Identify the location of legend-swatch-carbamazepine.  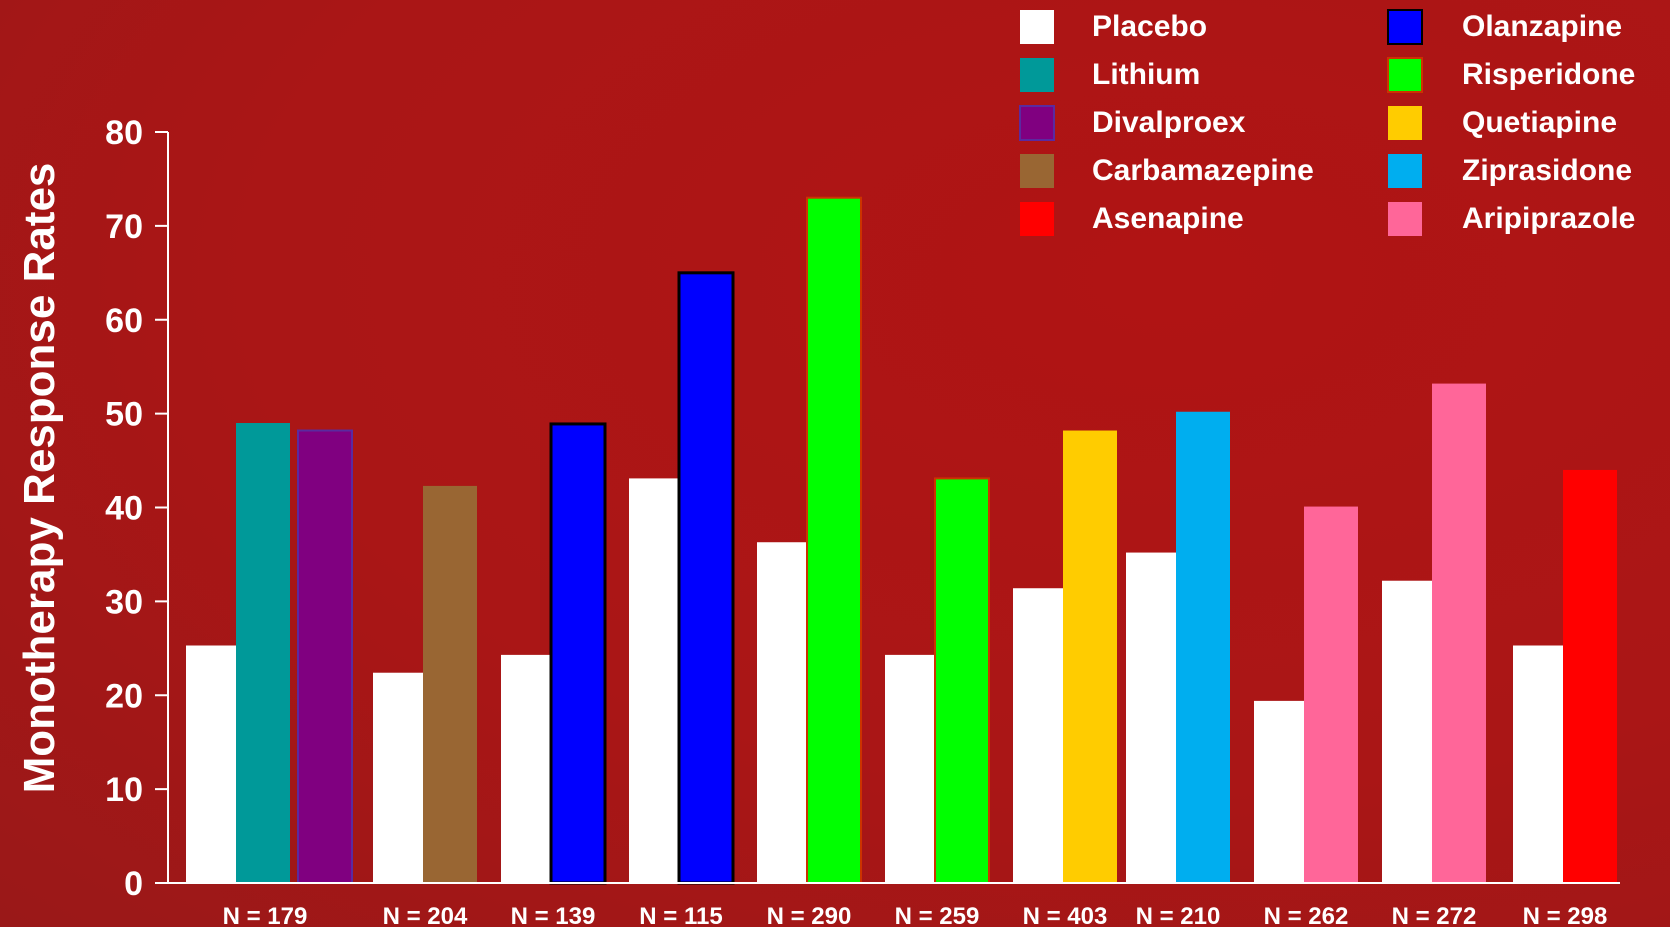
(1037, 171).